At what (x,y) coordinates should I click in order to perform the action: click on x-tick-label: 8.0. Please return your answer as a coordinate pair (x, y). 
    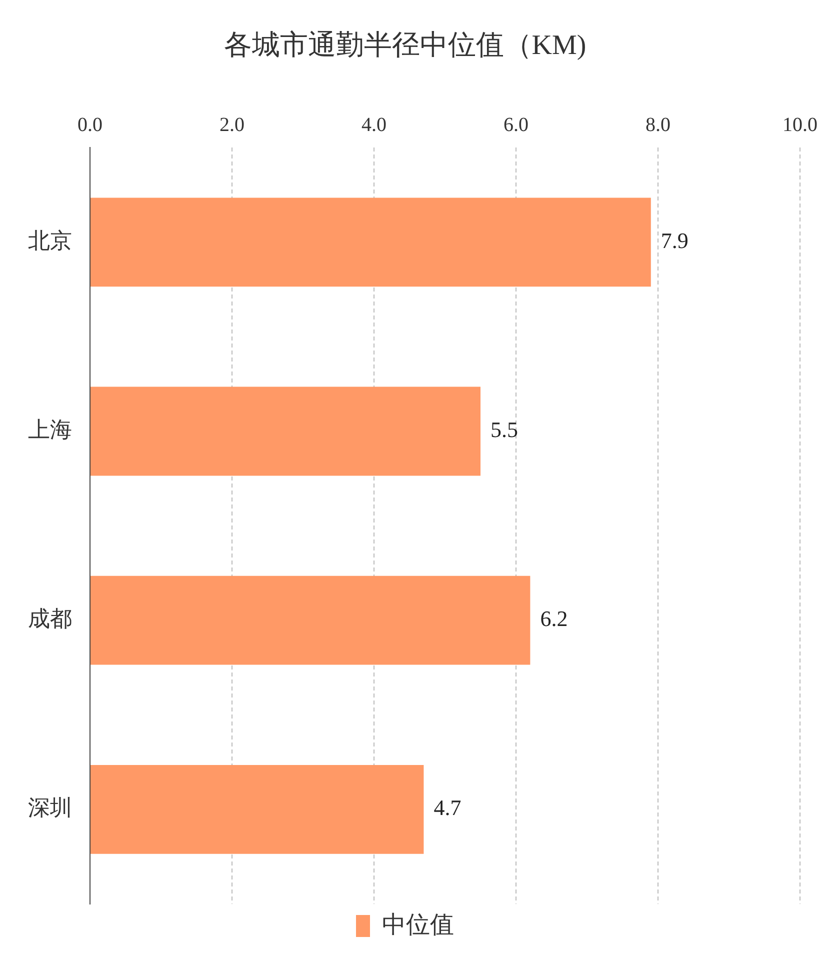
    Looking at the image, I should click on (658, 125).